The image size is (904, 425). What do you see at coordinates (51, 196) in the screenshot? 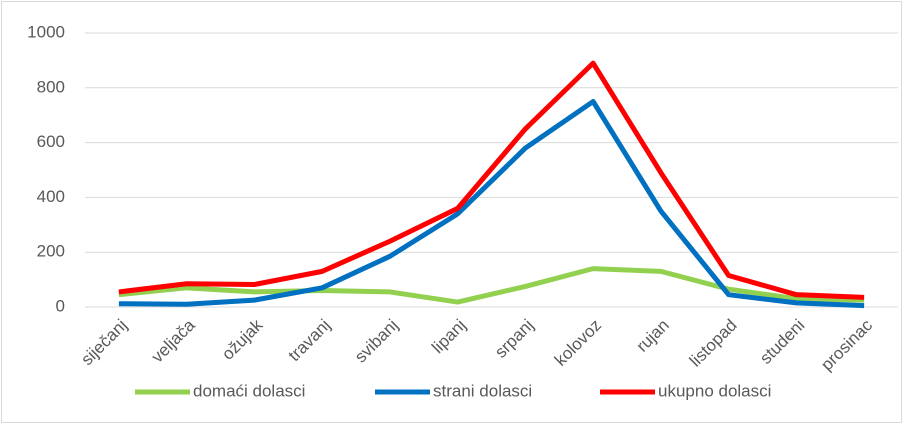
I see `y-tick-label: 400` at bounding box center [51, 196].